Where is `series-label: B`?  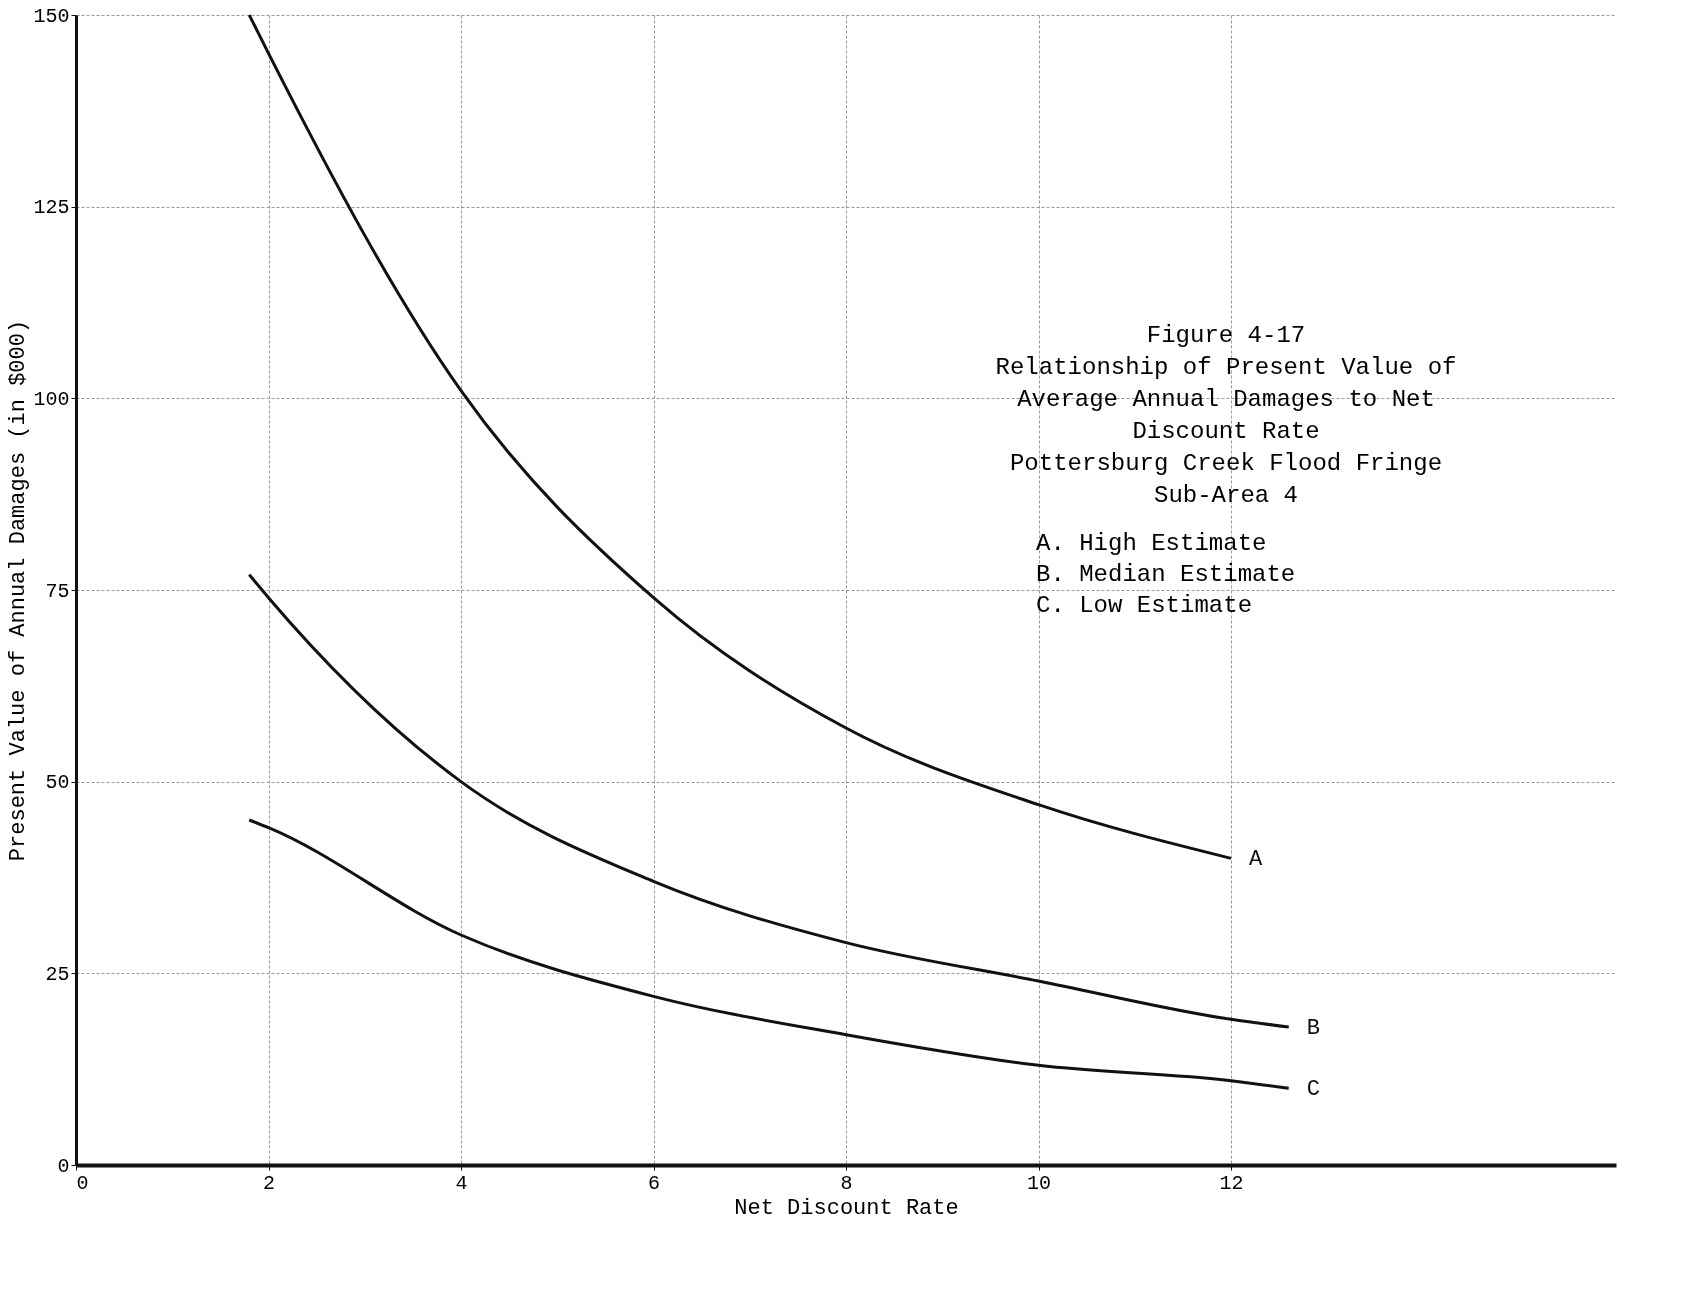 series-label: B is located at coordinates (1313, 1028).